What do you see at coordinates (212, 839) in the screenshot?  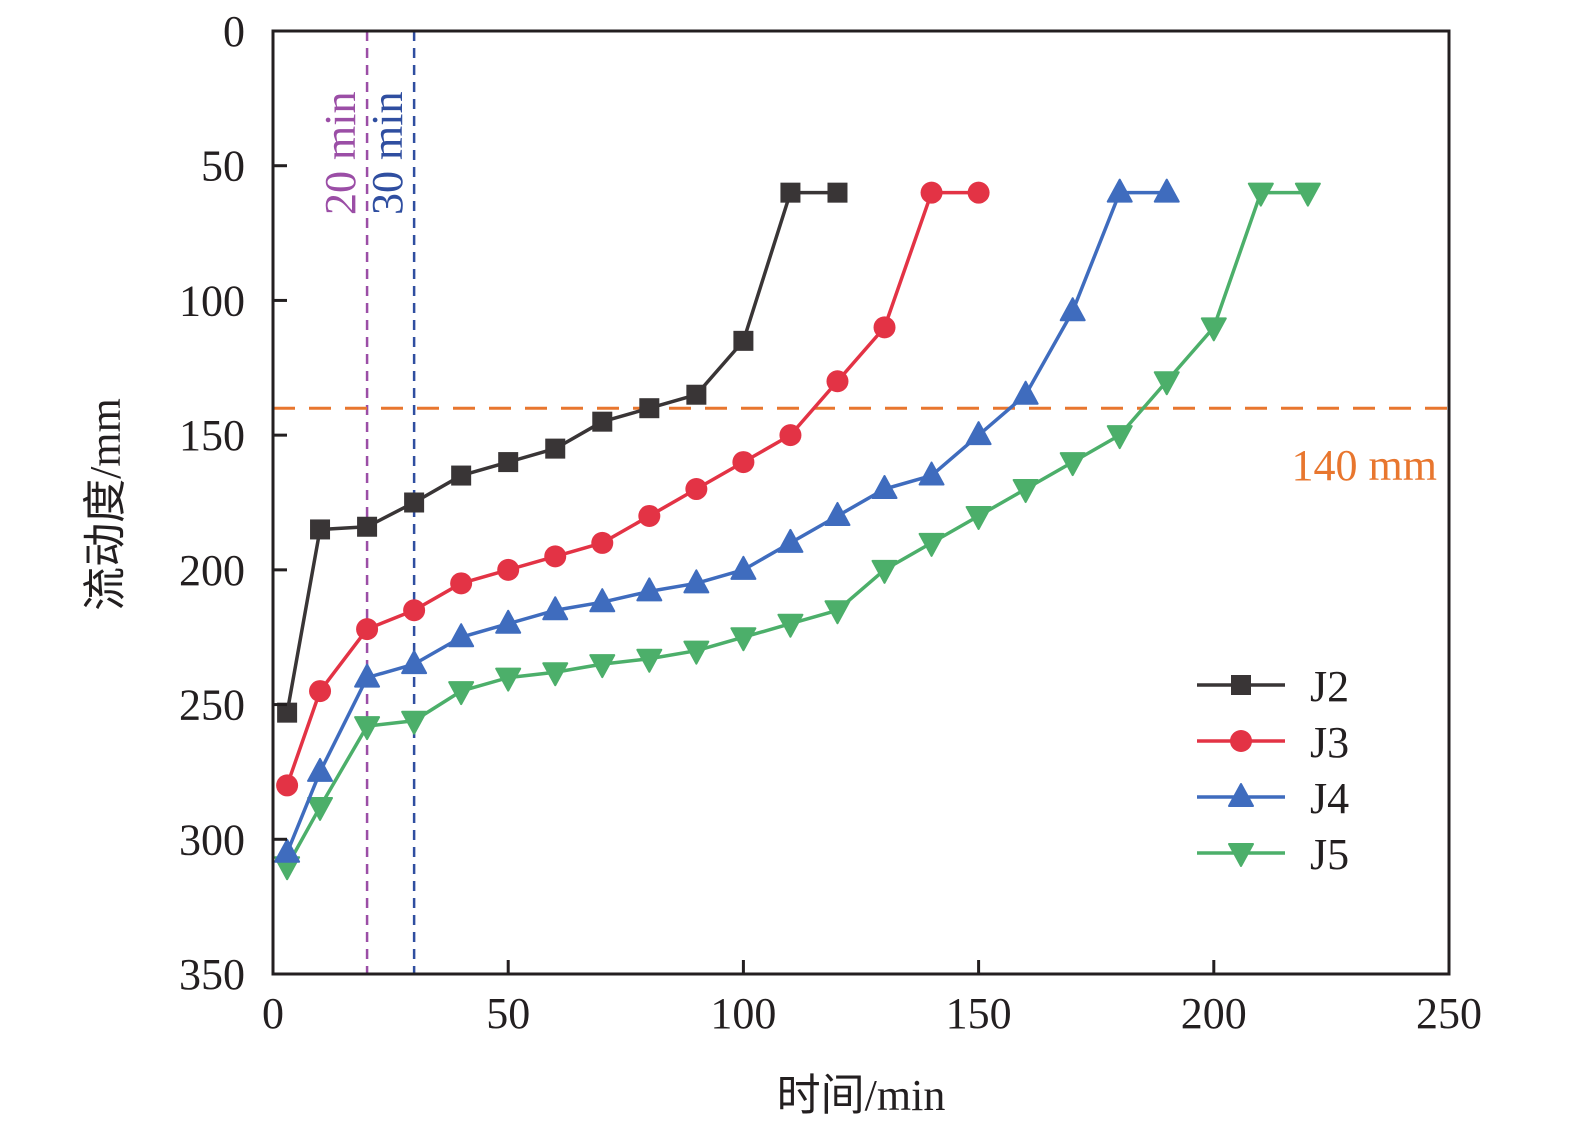 I see `y-tick-label: 300` at bounding box center [212, 839].